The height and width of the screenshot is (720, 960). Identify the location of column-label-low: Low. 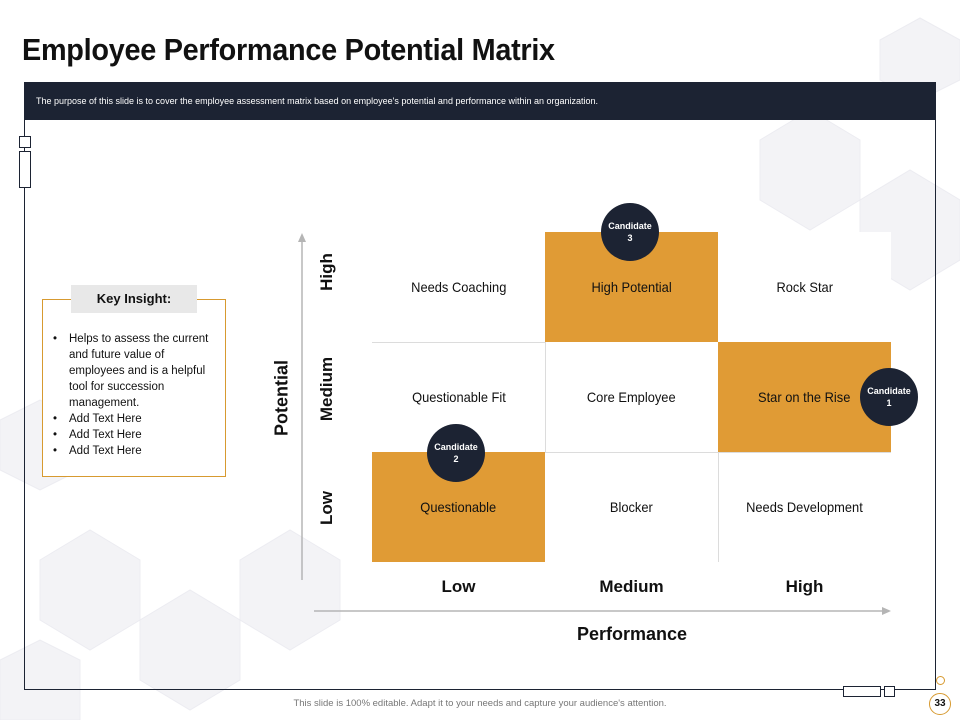
(458, 586).